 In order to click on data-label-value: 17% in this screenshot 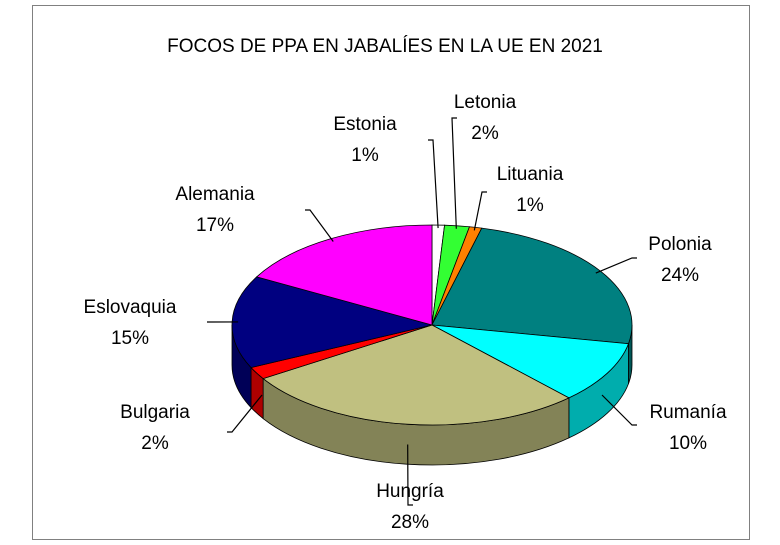, I will do `click(215, 225)`.